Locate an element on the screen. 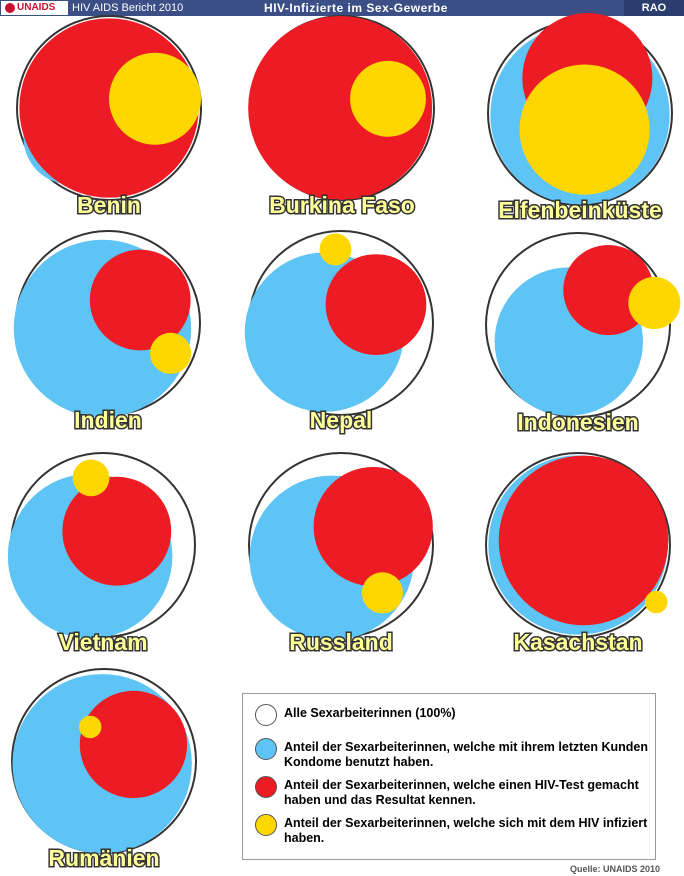 The height and width of the screenshot is (876, 684). header-tag: RAO is located at coordinates (654, 8).